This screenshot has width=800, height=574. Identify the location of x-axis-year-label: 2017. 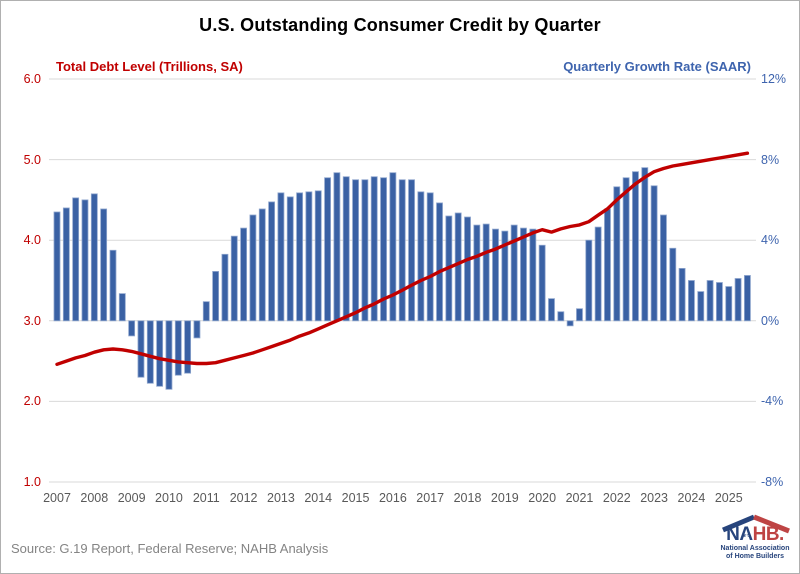
(430, 498).